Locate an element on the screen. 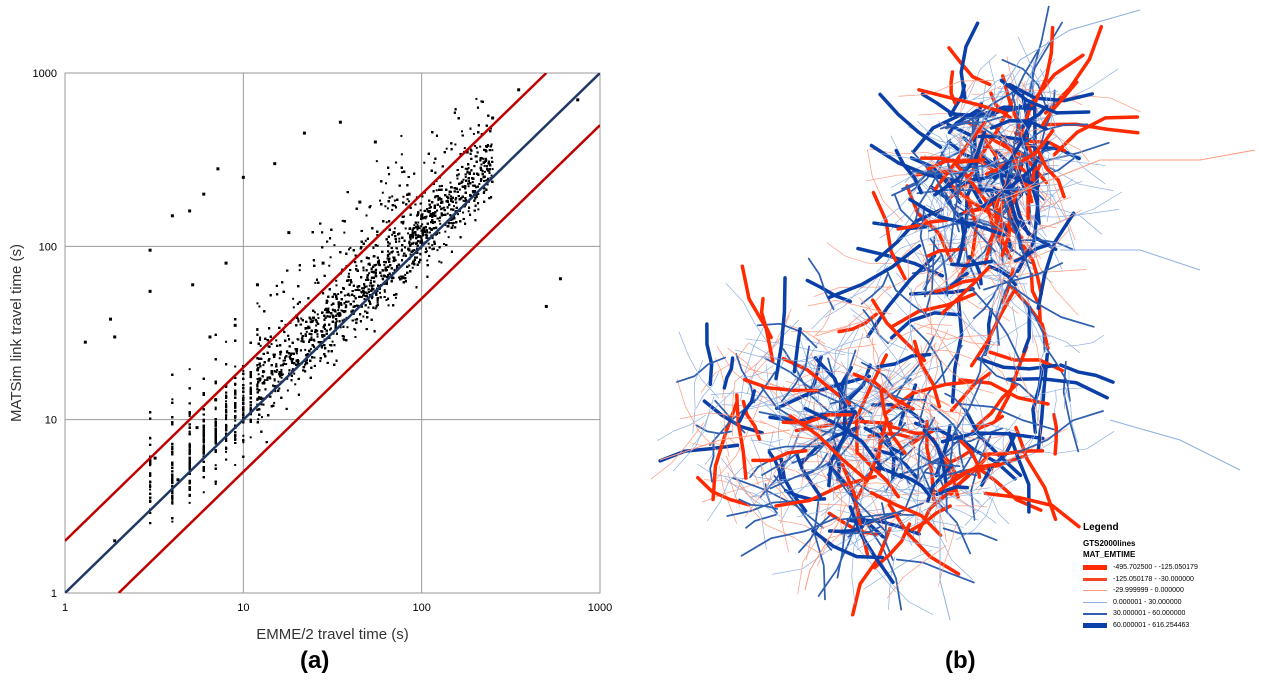 The image size is (1261, 683). y-tick-label: 10 is located at coordinates (51, 421).